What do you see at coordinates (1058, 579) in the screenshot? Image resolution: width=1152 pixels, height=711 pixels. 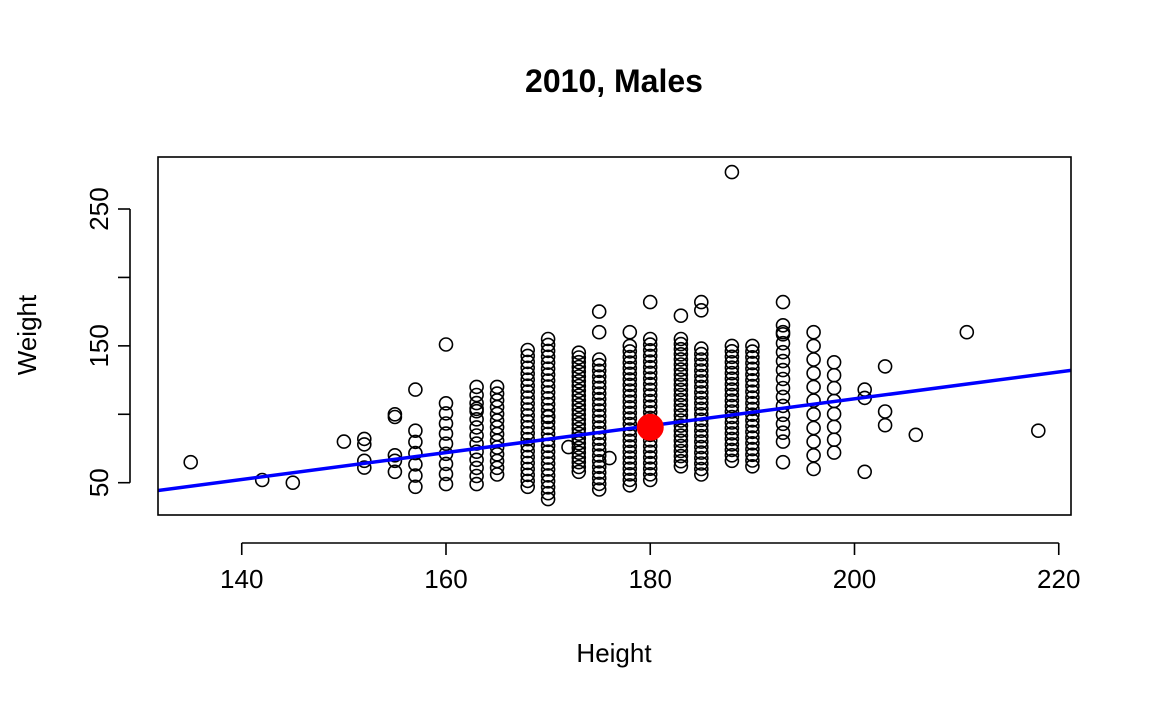 I see `x-tick-label: 220` at bounding box center [1058, 579].